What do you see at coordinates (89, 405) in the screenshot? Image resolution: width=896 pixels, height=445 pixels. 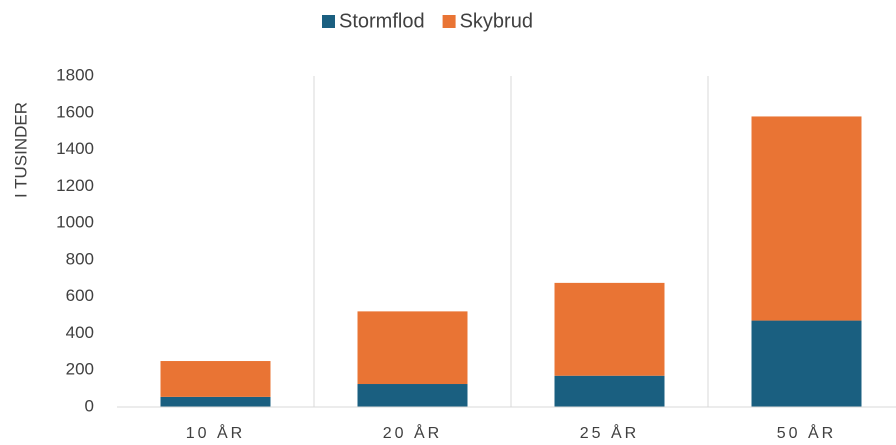 I see `y-tick-label: 0` at bounding box center [89, 405].